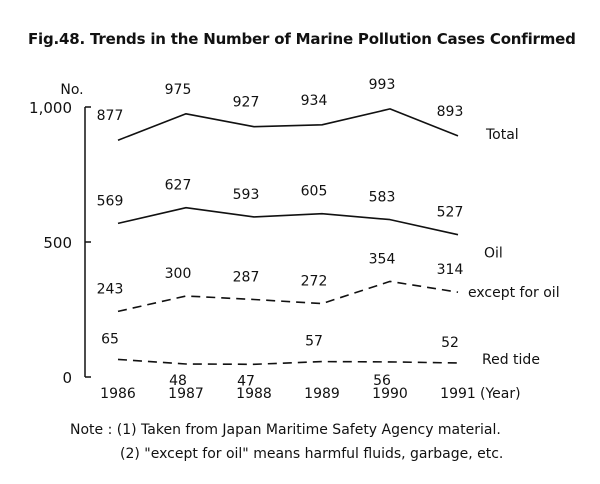  I want to click on series-line-total, so click(288, 124).